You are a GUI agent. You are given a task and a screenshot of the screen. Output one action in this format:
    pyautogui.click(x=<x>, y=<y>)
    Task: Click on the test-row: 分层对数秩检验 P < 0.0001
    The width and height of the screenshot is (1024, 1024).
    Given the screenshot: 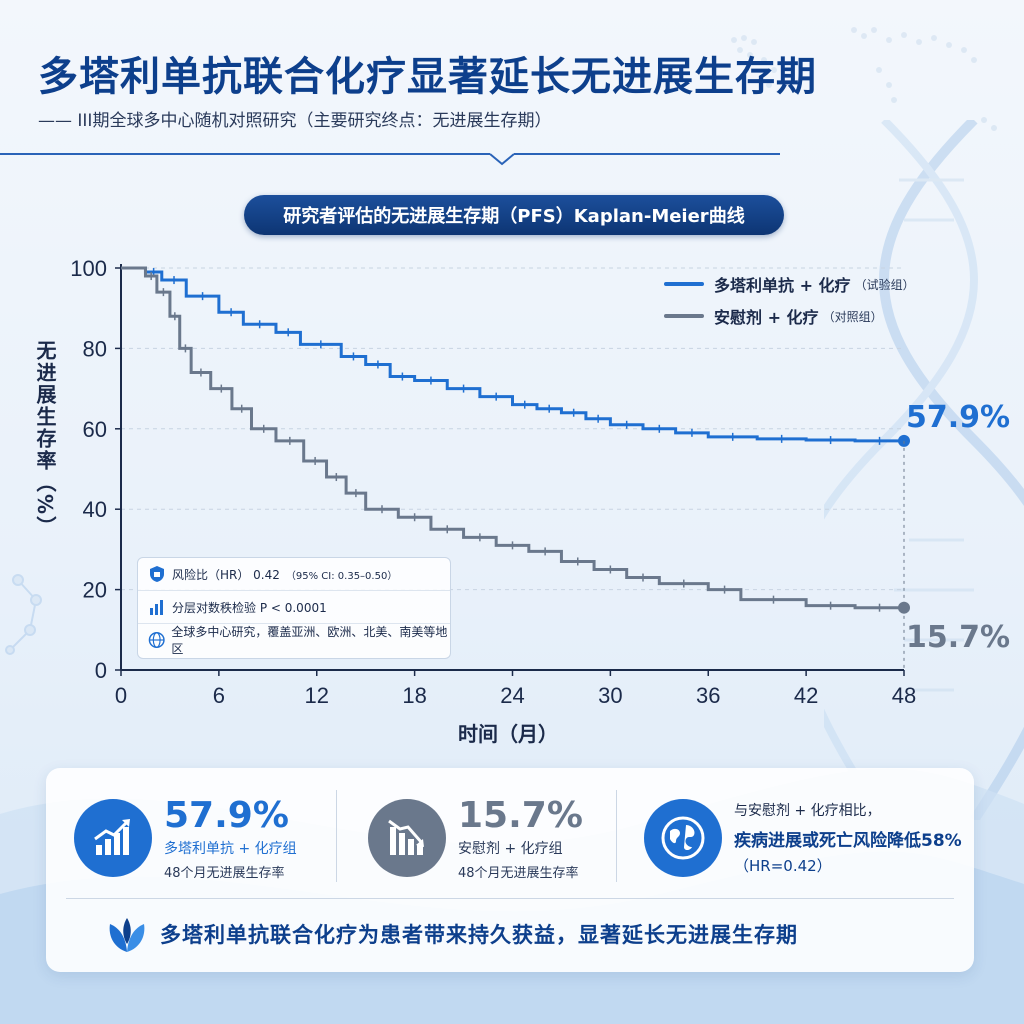 What is the action you would take?
    pyautogui.click(x=294, y=607)
    